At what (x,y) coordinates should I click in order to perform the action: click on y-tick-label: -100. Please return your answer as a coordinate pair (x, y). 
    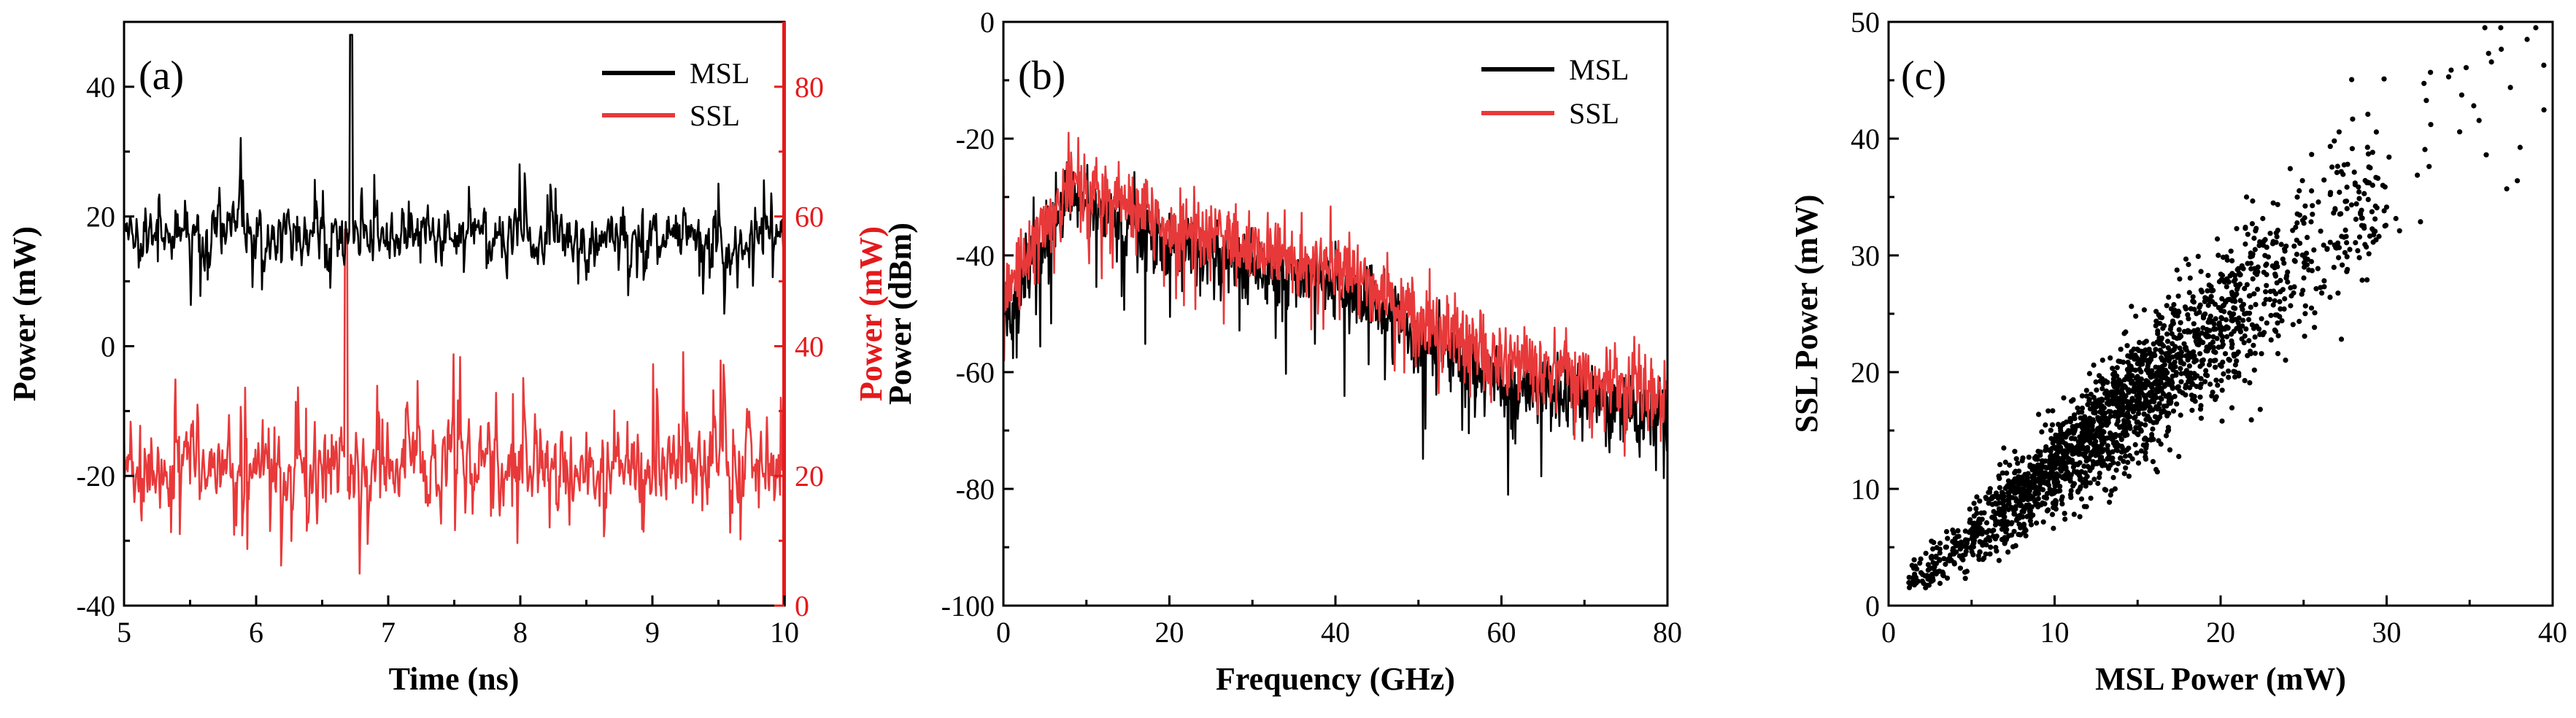
    Looking at the image, I should click on (968, 606).